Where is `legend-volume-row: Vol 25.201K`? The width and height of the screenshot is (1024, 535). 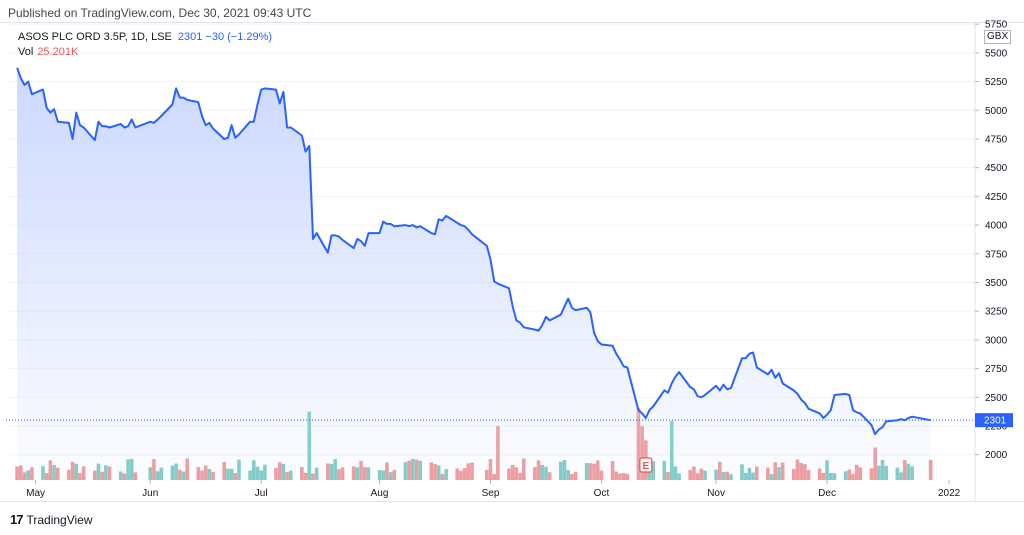
legend-volume-row: Vol 25.201K is located at coordinates (145, 52).